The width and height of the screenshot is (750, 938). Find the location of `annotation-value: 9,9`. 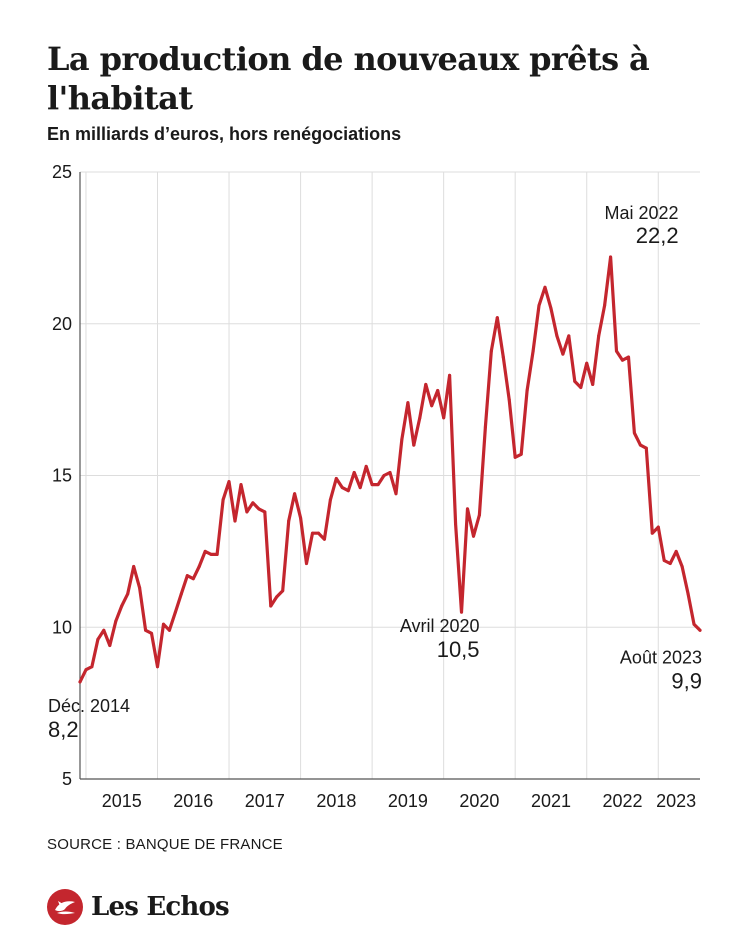

annotation-value: 9,9 is located at coordinates (686, 680).